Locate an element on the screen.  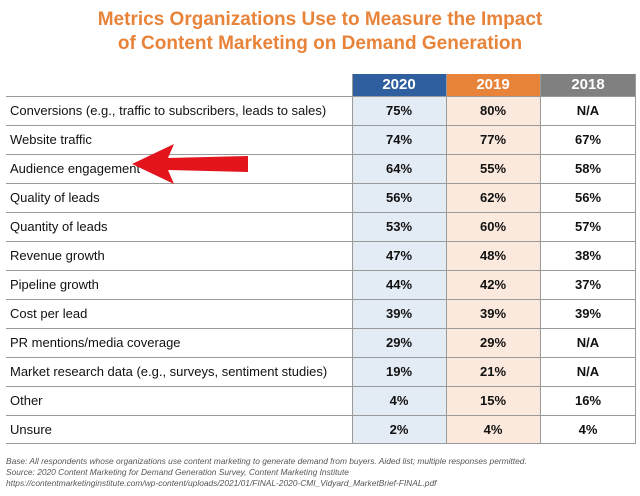
row-label: Cost per lead is located at coordinates (49, 313).